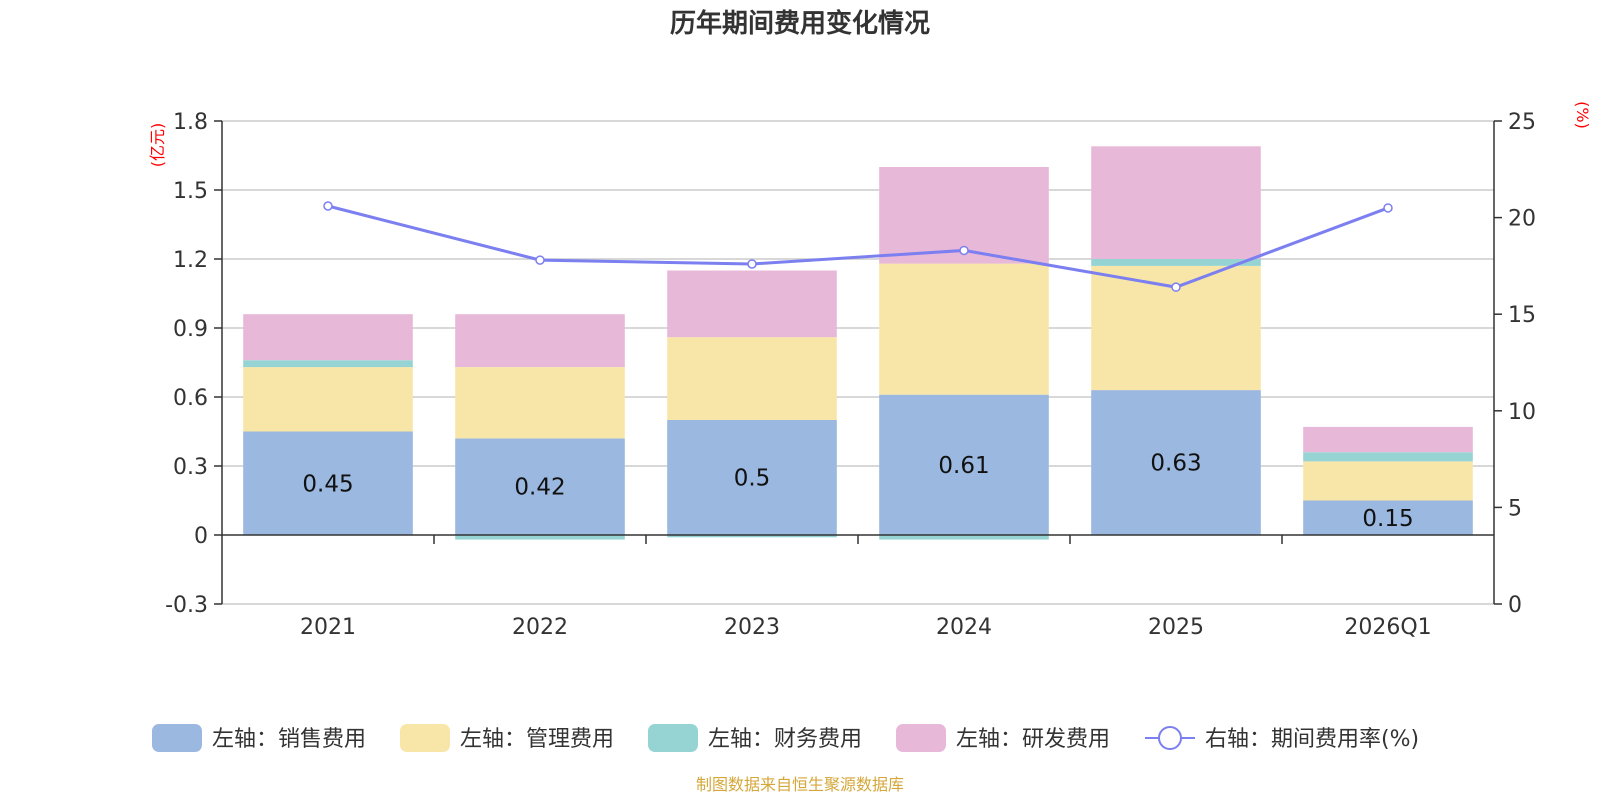 The width and height of the screenshot is (1600, 800). What do you see at coordinates (1522, 412) in the screenshot?
I see `right-tick-label: 10` at bounding box center [1522, 412].